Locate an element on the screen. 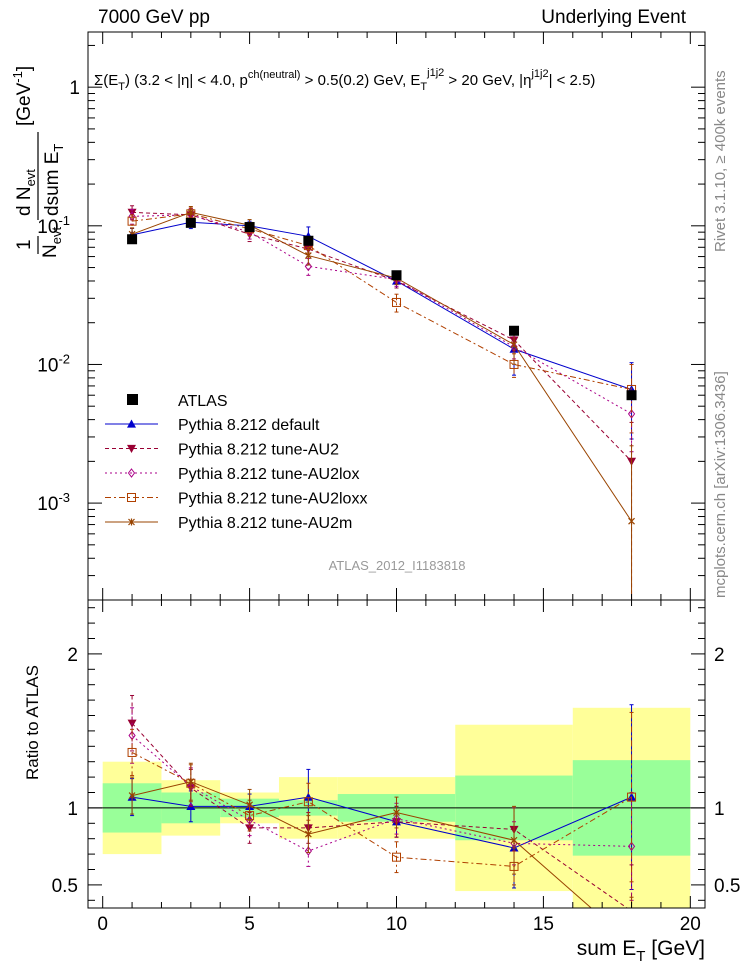 Image resolution: width=746 pixels, height=972 pixels. x-tick-label: 5 is located at coordinates (249, 924).